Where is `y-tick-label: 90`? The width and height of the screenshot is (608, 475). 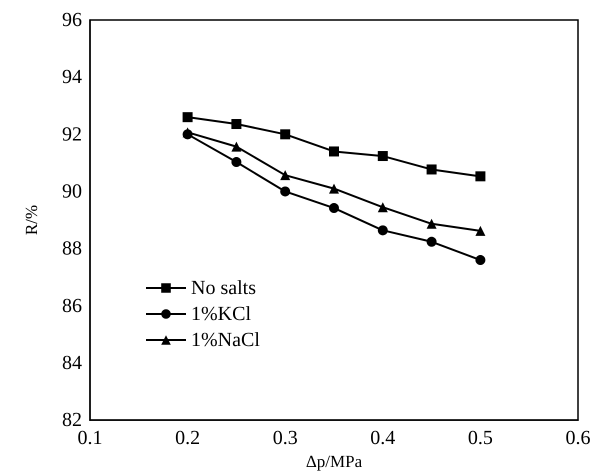
y-tick-label: 90 is located at coordinates (72, 191).